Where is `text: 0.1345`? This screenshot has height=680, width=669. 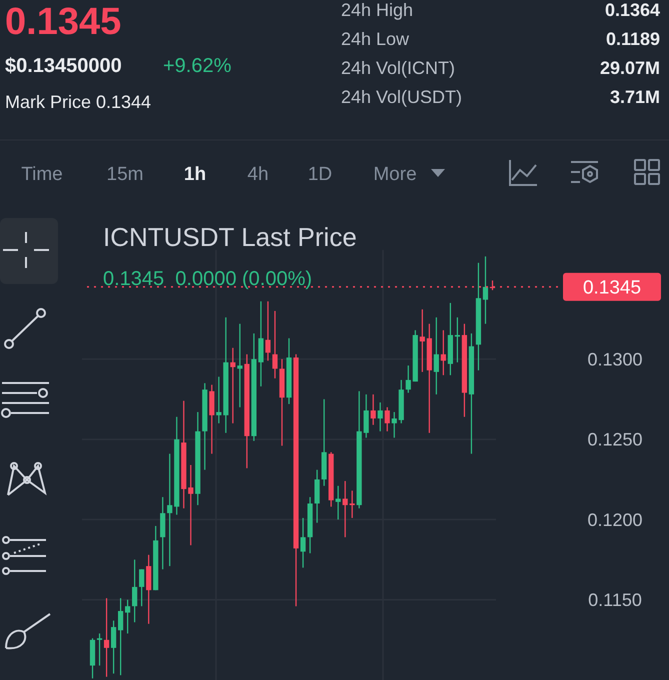
text: 0.1345 is located at coordinates (63, 22).